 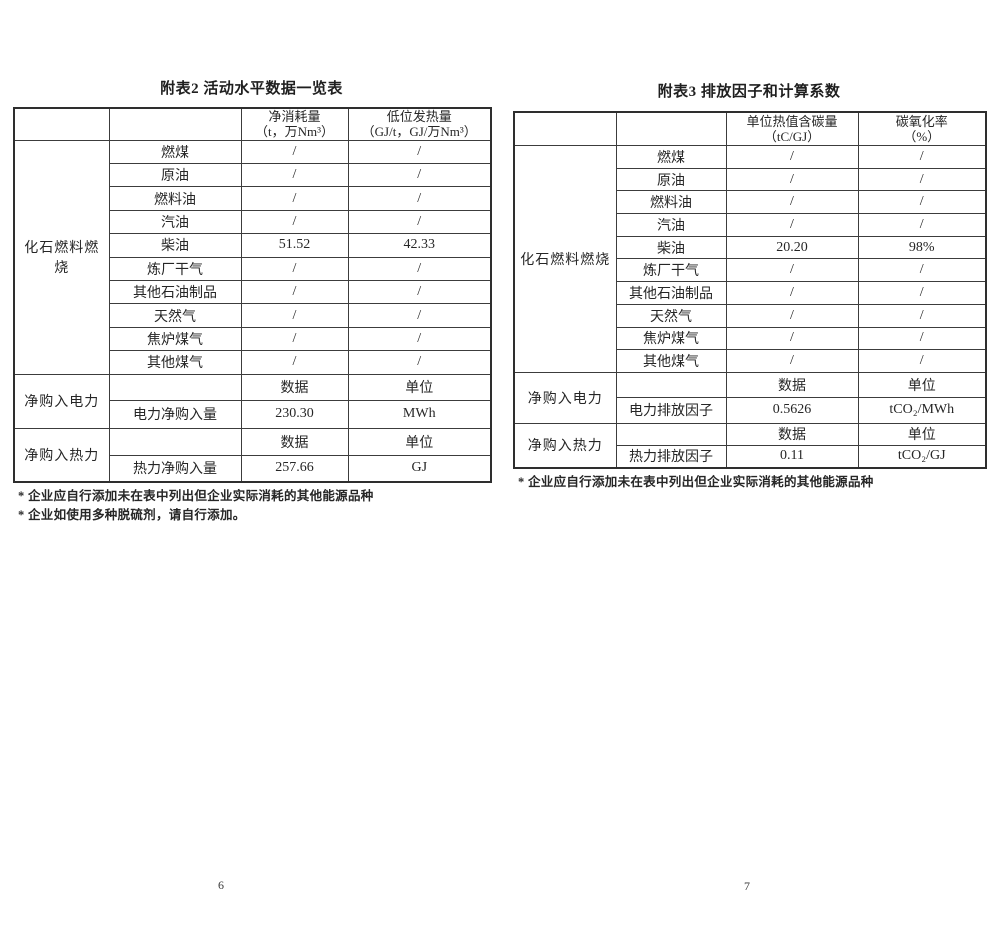 I want to click on header-line2: （tC/GJ）, so click(x=792, y=136).